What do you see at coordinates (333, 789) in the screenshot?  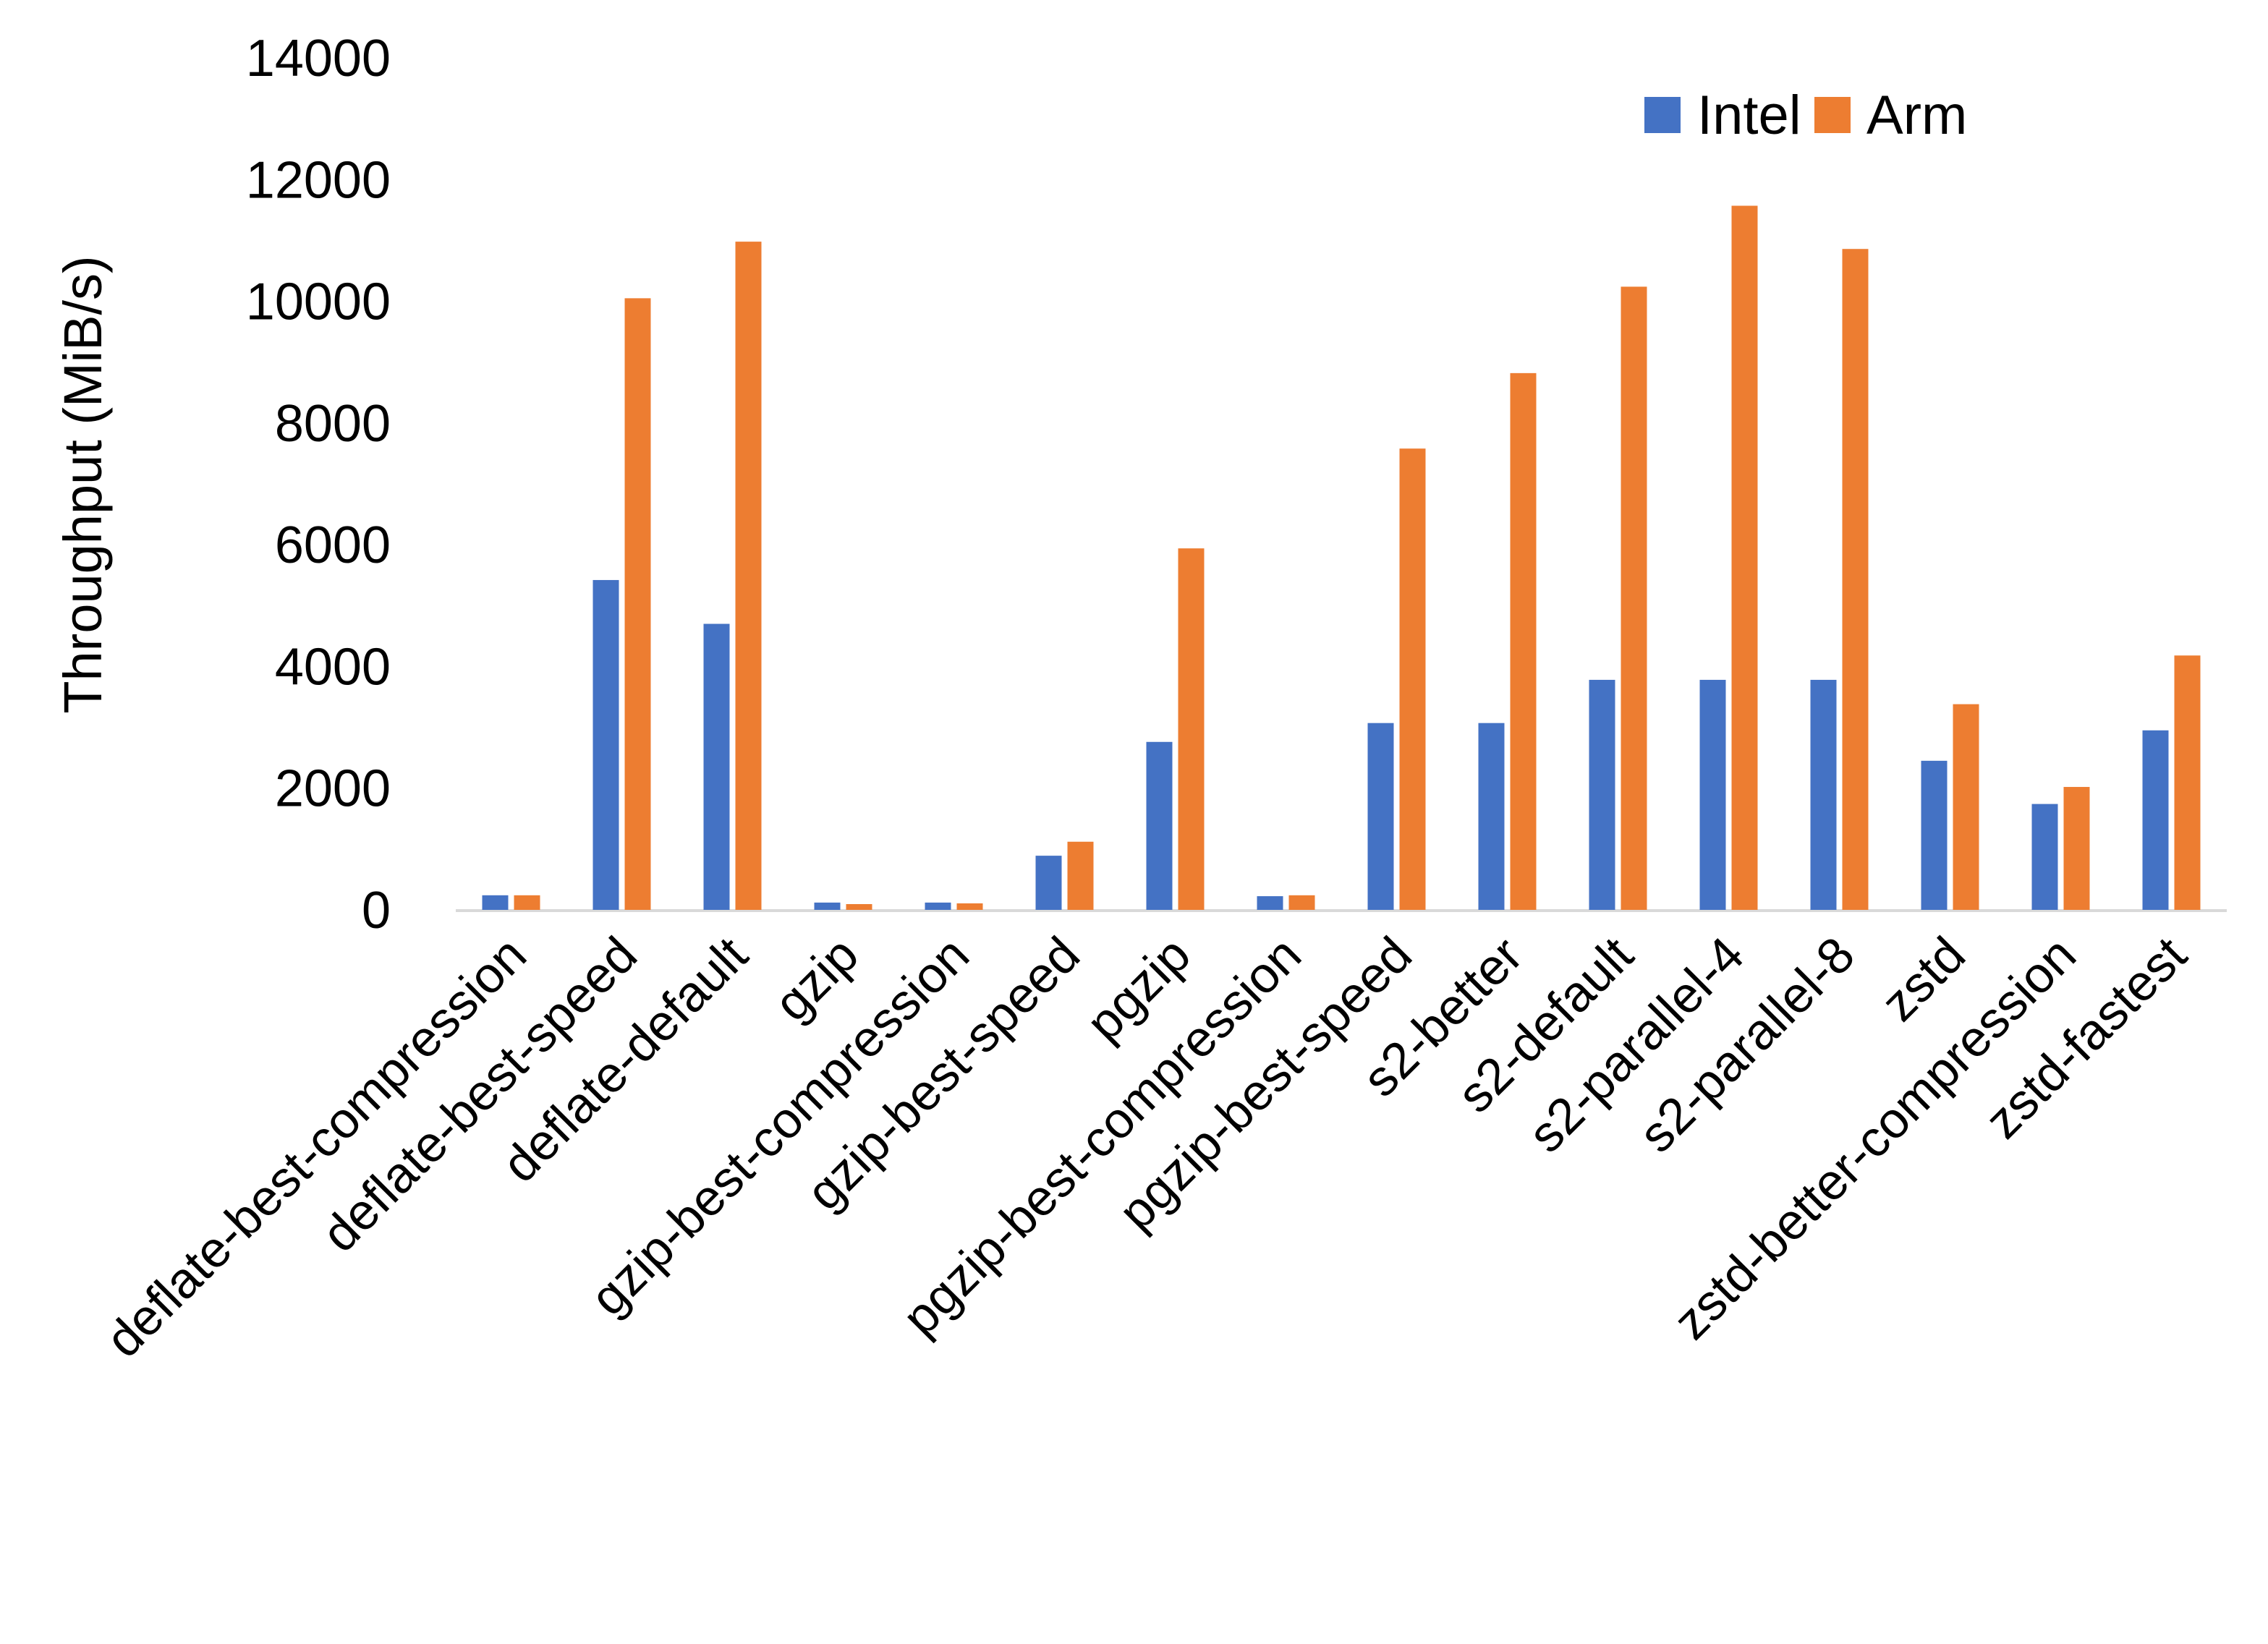 I see `y-tick-label: 2000` at bounding box center [333, 789].